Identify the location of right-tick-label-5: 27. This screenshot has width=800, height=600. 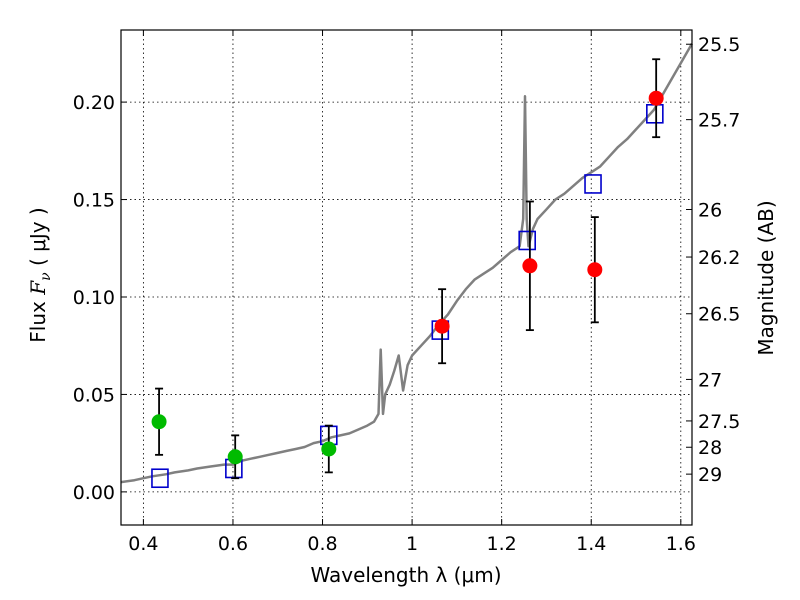
(710, 380).